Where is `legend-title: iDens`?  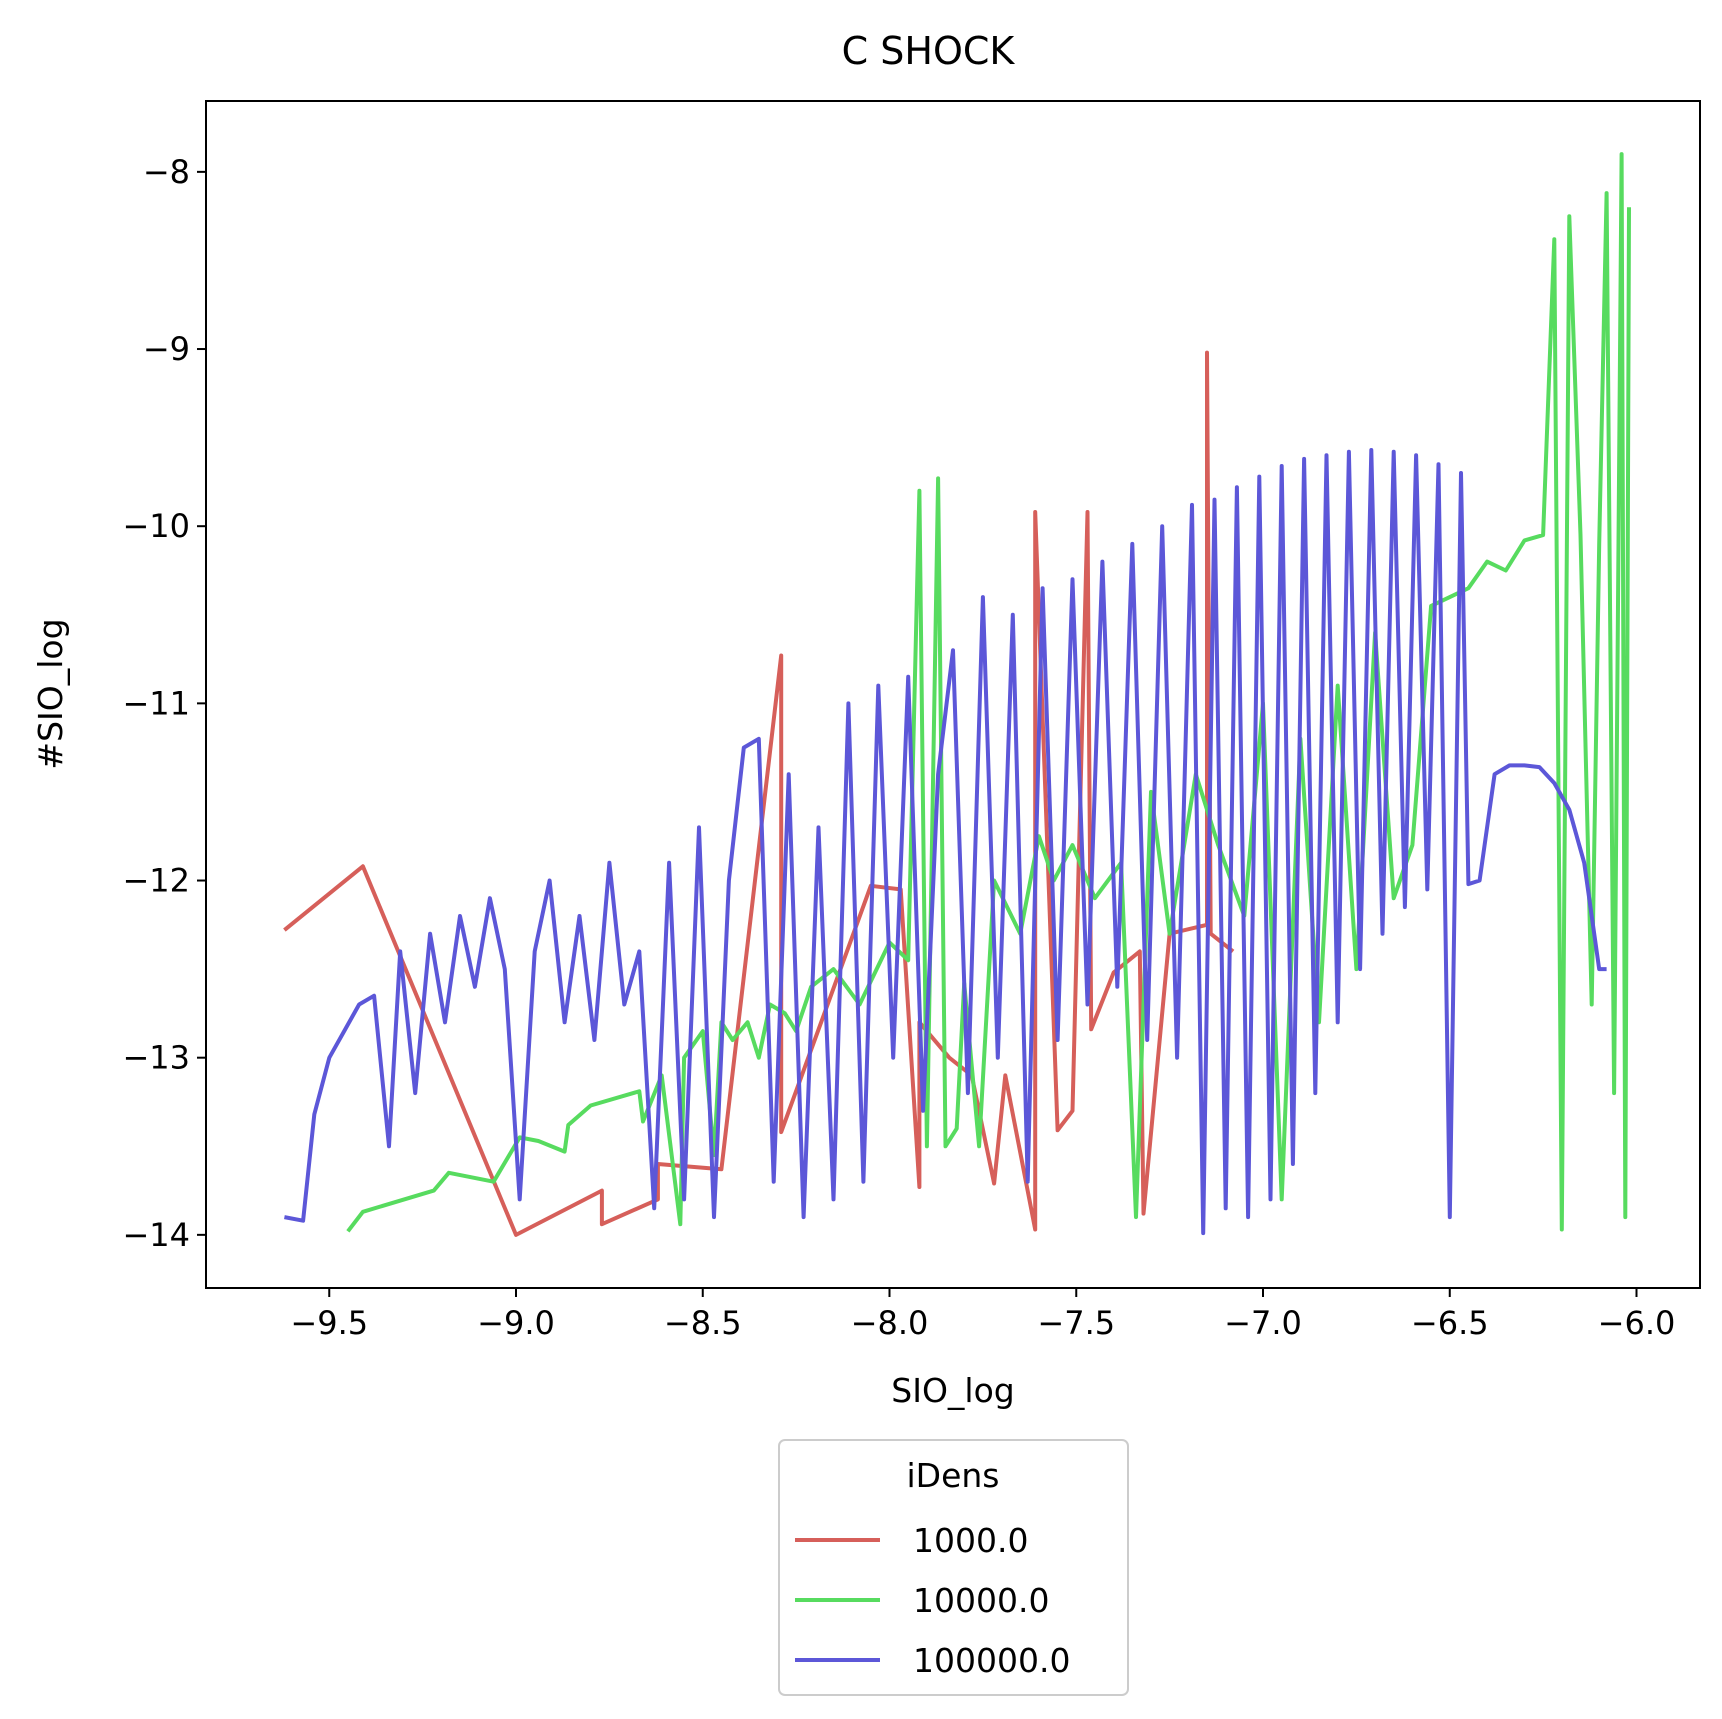 legend-title: iDens is located at coordinates (953, 1475).